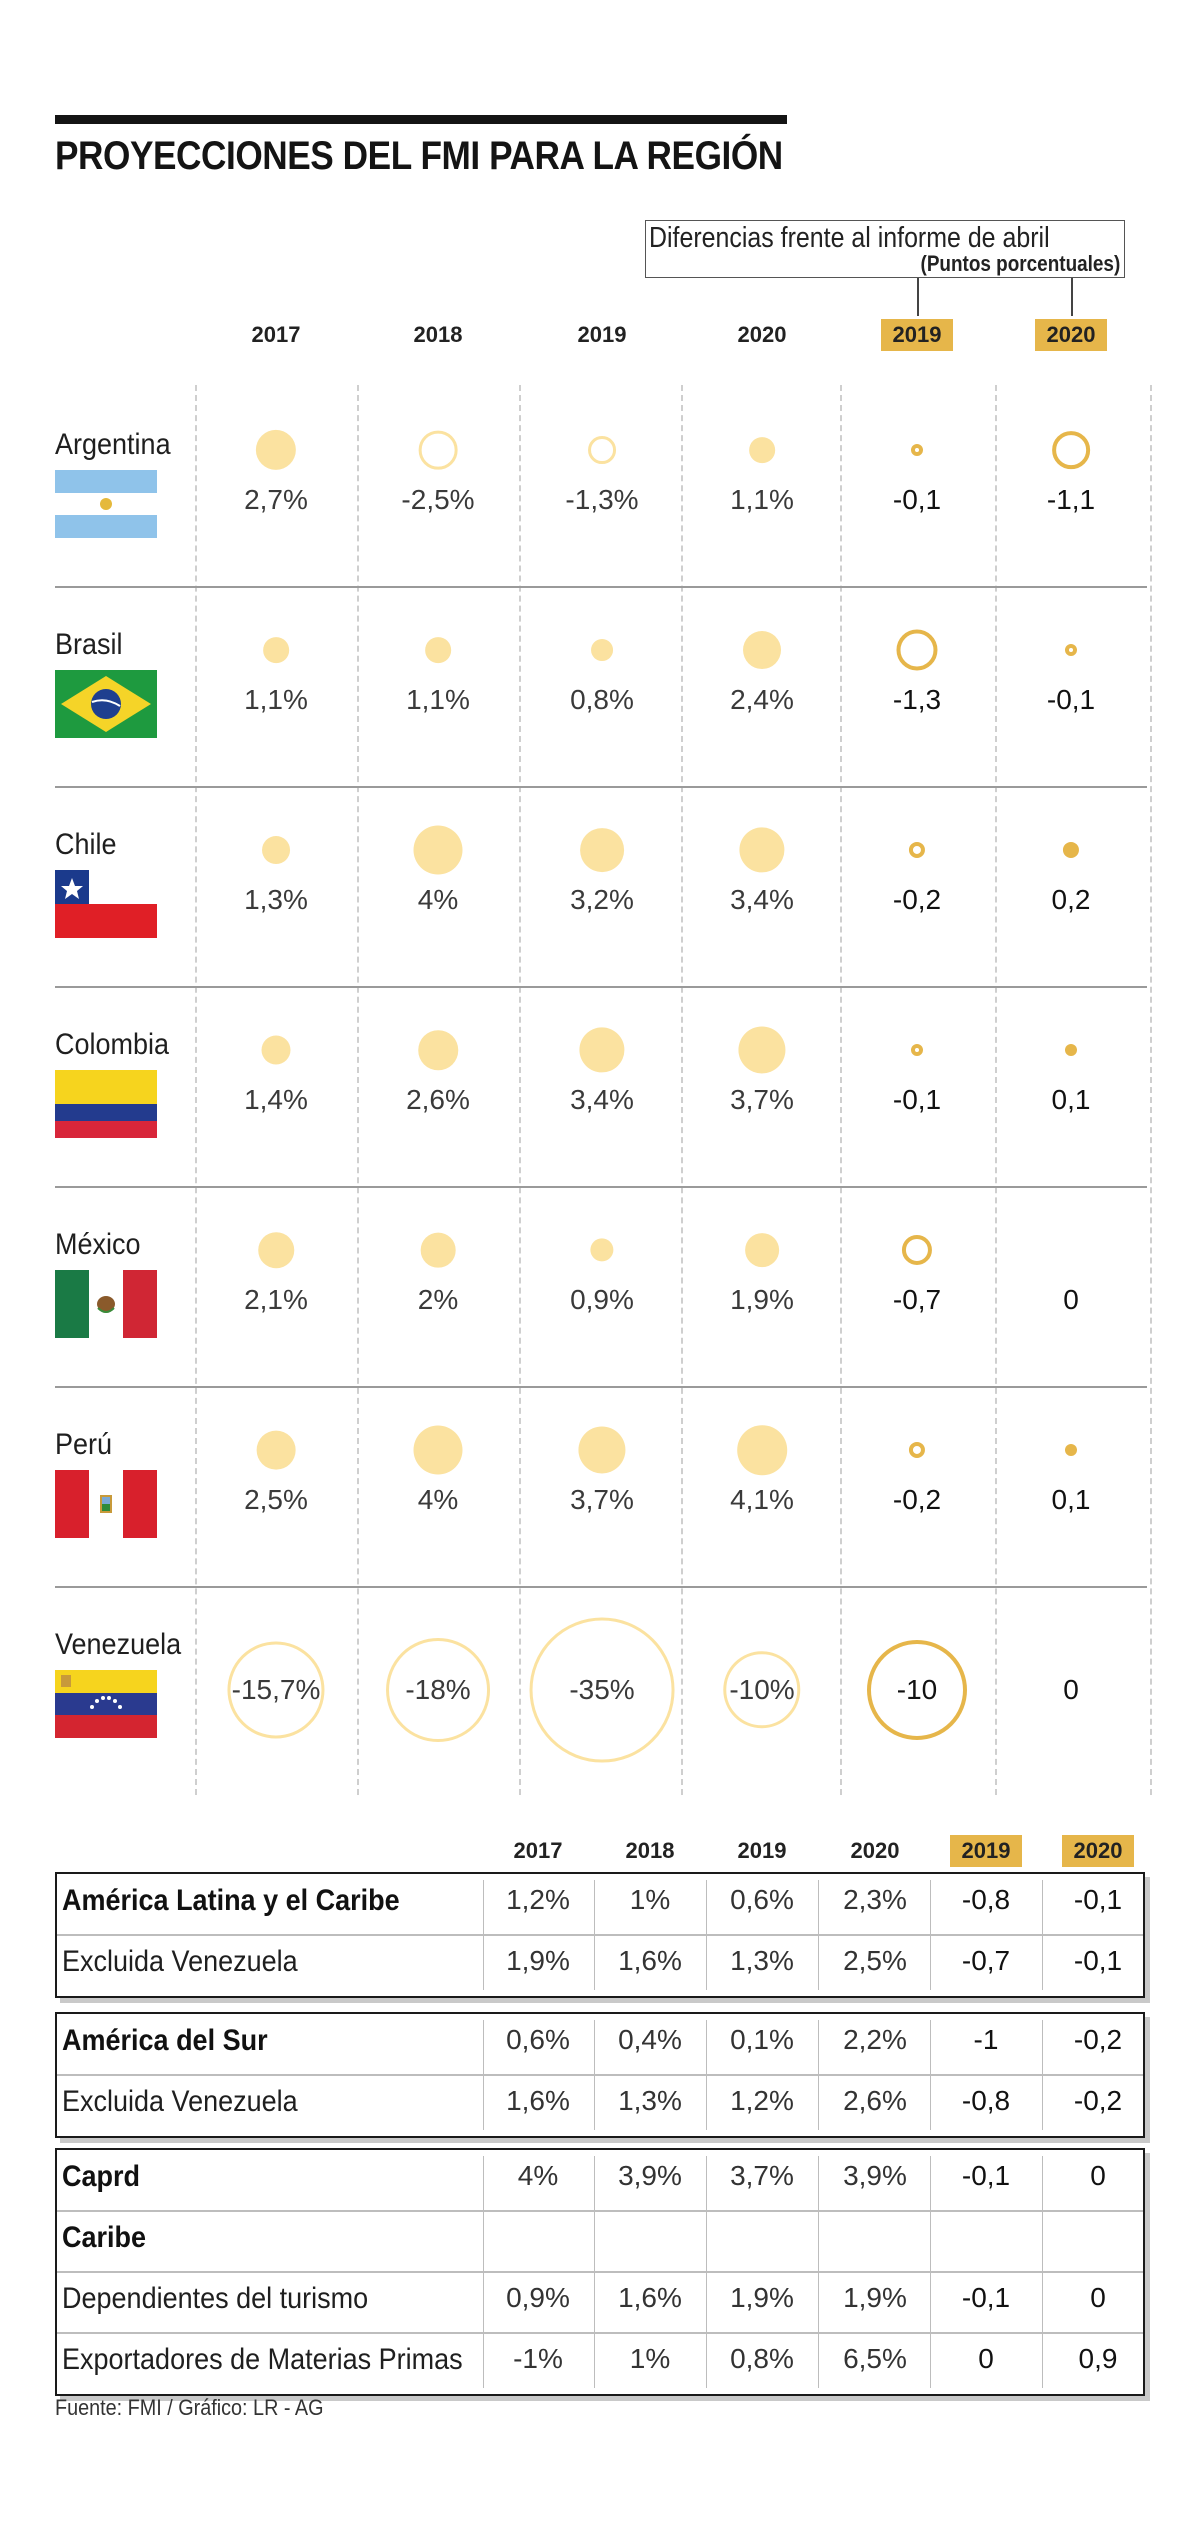 The width and height of the screenshot is (1200, 2525). What do you see at coordinates (106, 1704) in the screenshot?
I see `venezuela-flag` at bounding box center [106, 1704].